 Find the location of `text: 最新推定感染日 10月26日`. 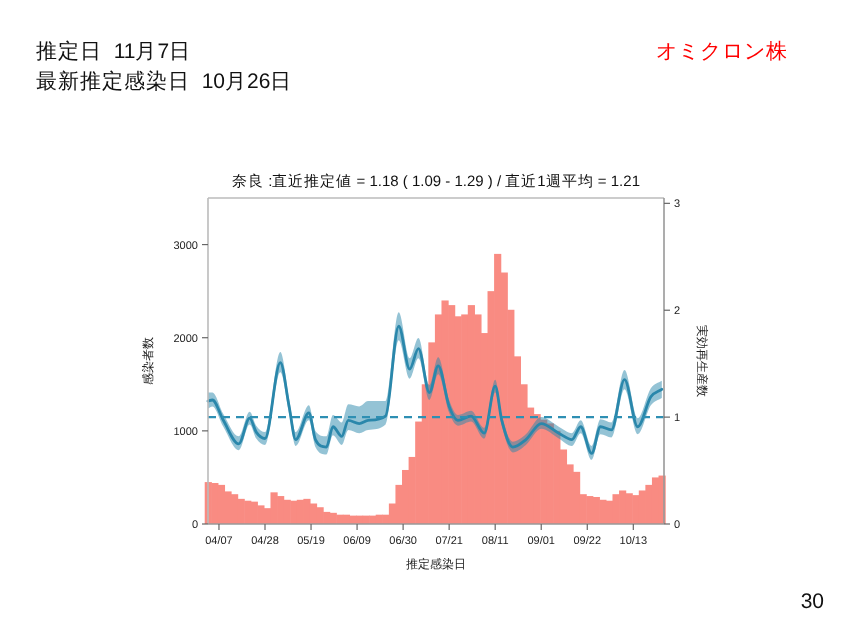

text: 最新推定感染日 10月26日 is located at coordinates (164, 81).